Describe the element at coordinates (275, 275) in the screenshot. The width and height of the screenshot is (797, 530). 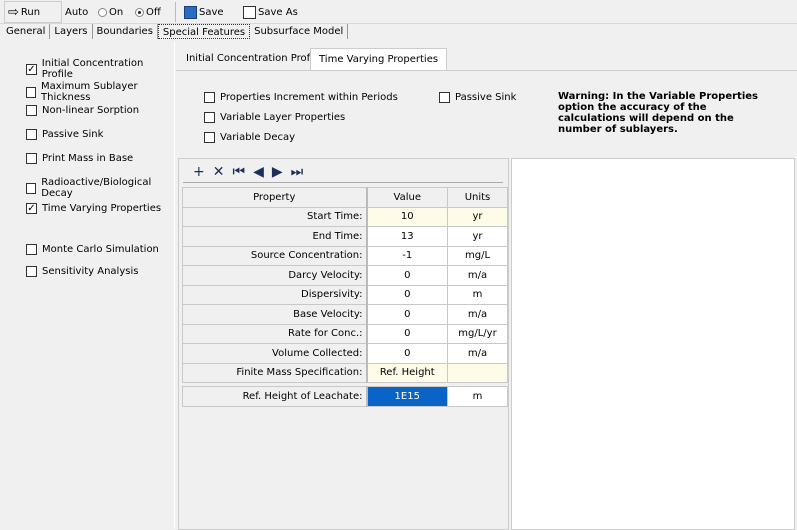
I see `property-label: Darcy Velocity:` at that location.